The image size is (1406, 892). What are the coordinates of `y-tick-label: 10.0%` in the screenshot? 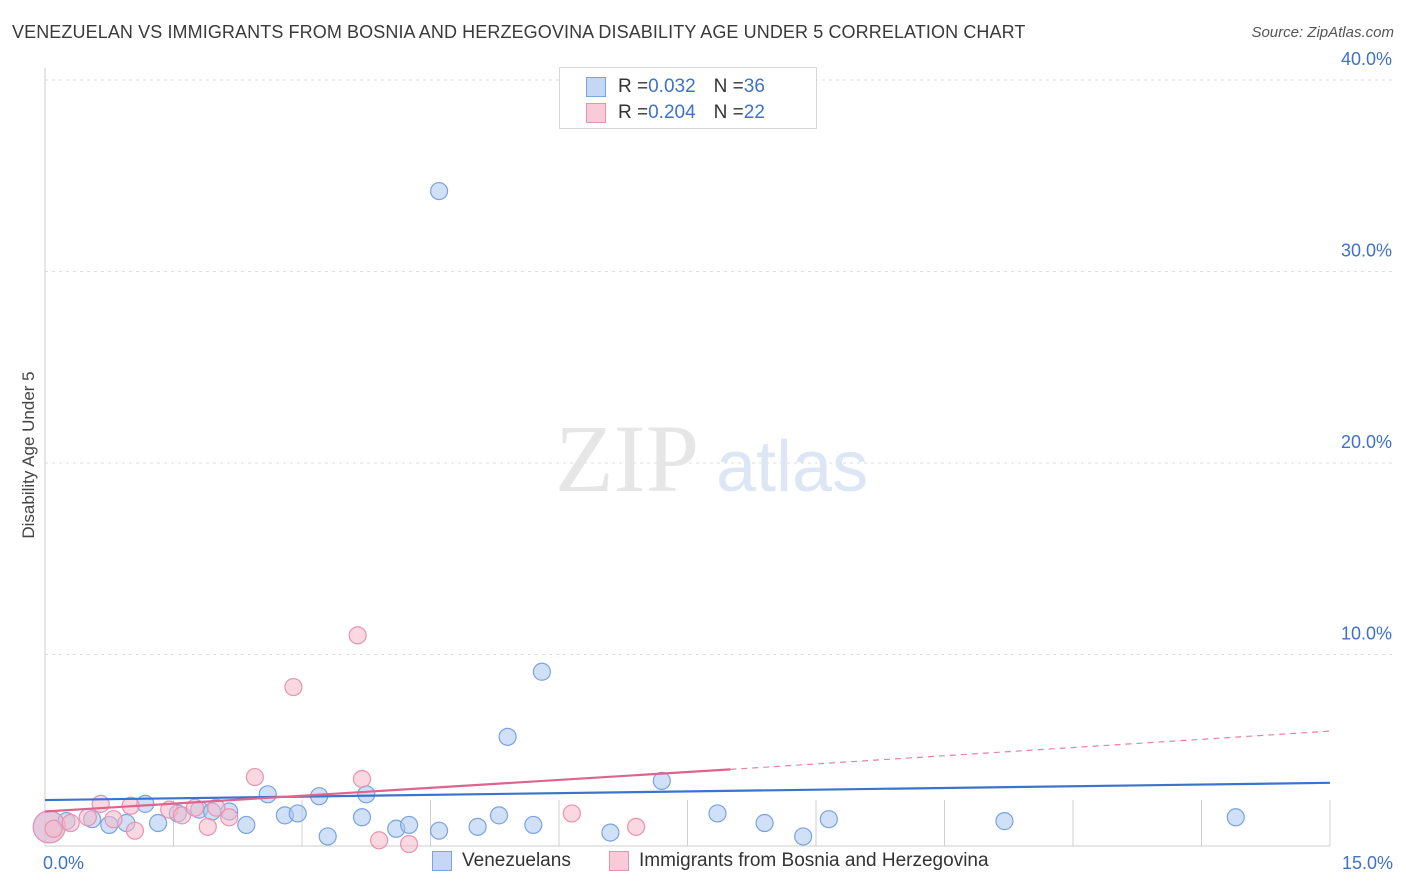 It's located at (1366, 634).